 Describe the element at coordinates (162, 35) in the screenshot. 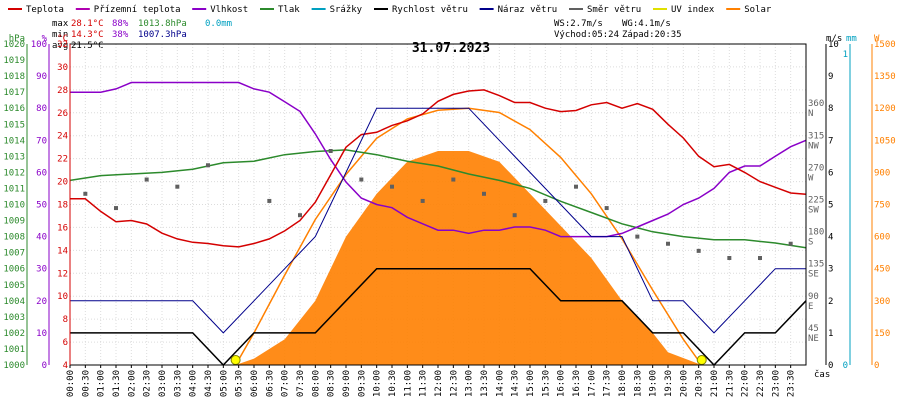

I see `stat-min-press: 1007.3hPa` at that location.